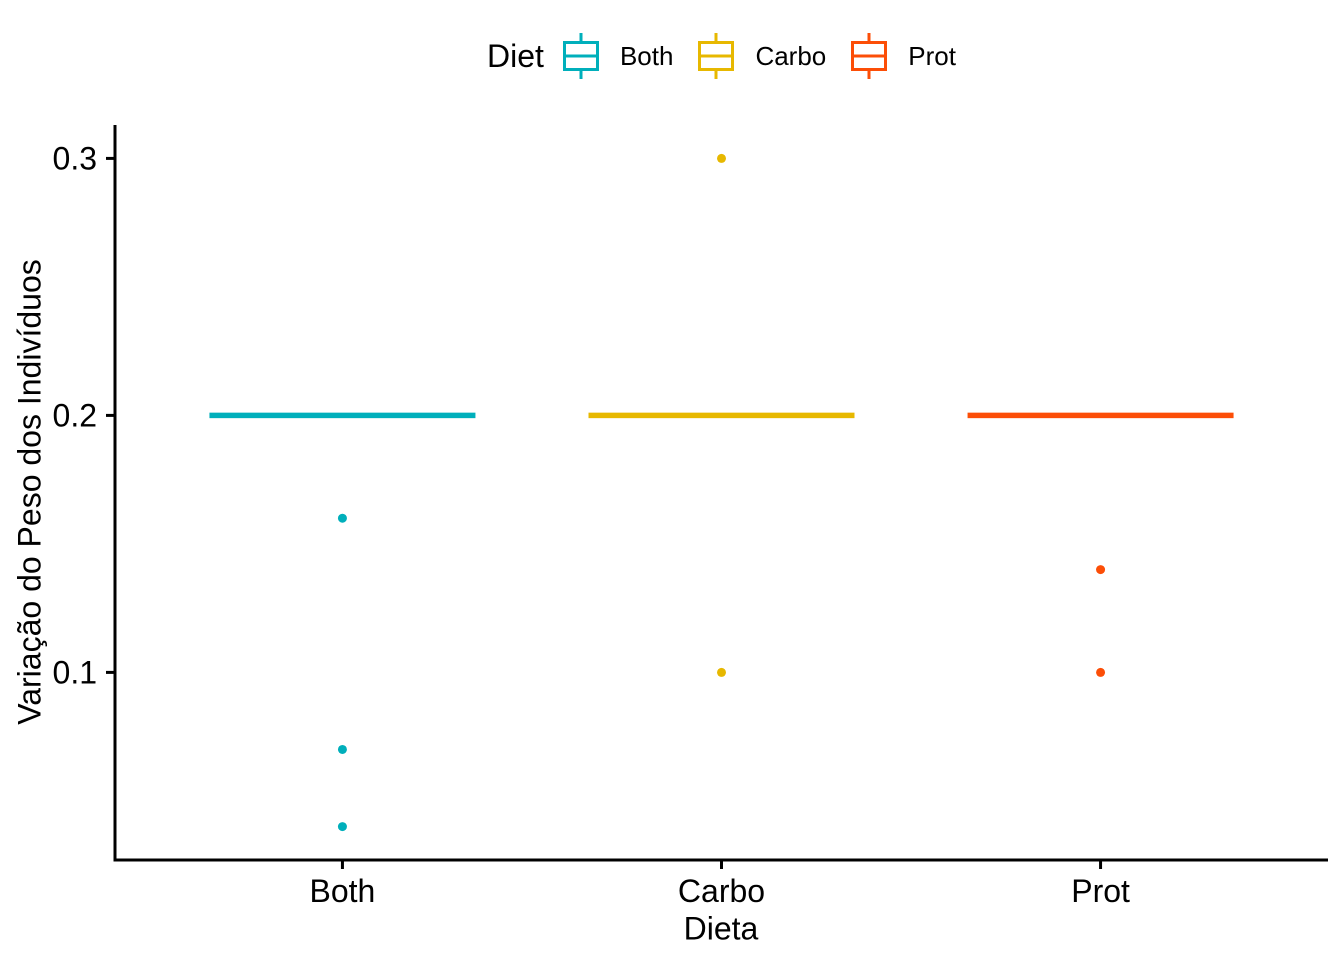  I want to click on legend-item-carbo: Carbo, so click(761, 56).